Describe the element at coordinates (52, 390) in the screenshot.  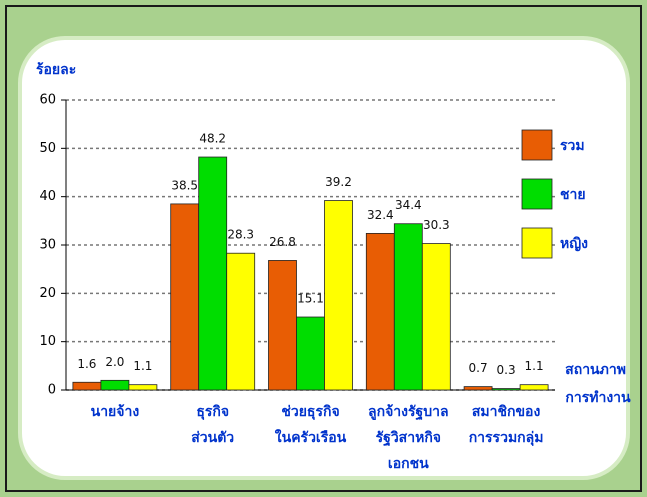
I see `y-tick-label: 0` at that location.